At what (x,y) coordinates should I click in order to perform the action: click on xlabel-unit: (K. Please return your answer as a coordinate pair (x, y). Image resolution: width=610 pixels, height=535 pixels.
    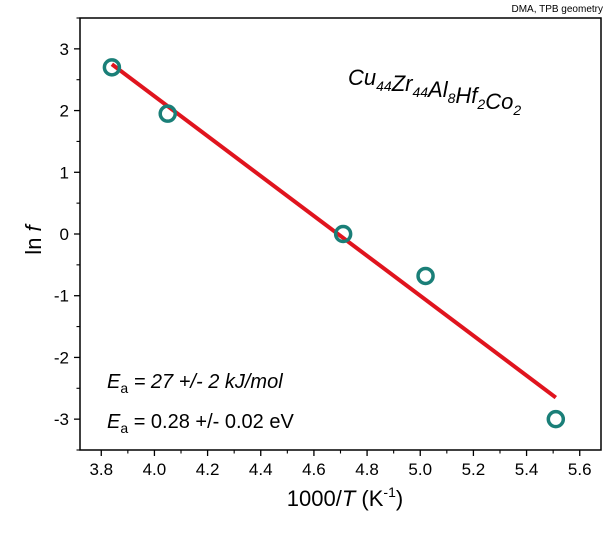
    Looking at the image, I should click on (369, 498).